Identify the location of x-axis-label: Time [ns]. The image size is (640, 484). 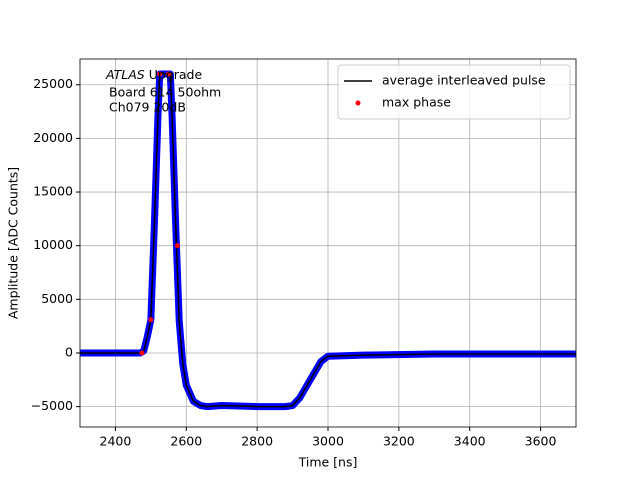
(328, 462).